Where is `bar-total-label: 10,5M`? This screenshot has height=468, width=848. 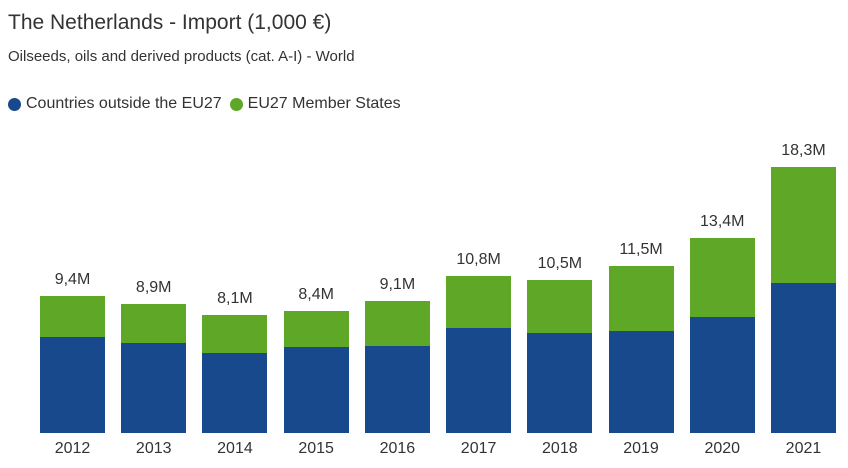
bar-total-label: 10,5M is located at coordinates (560, 264).